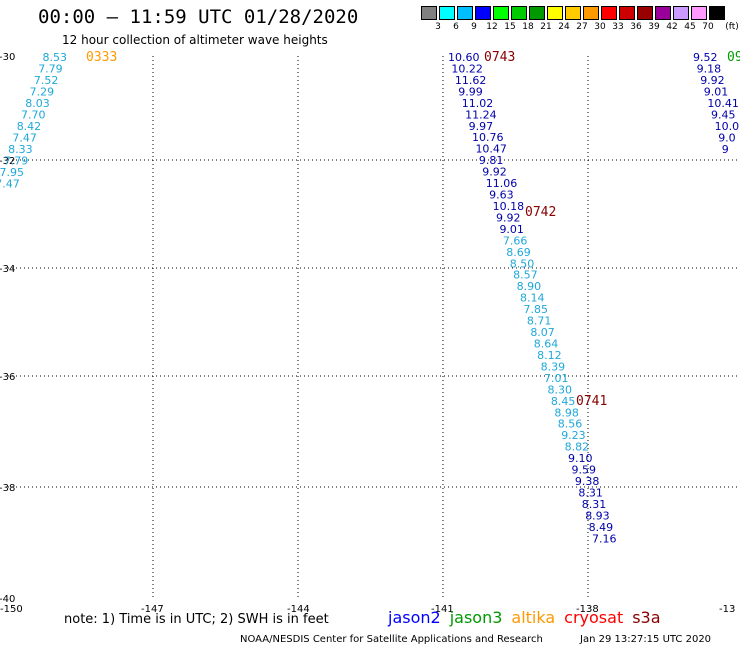 The image size is (740, 650). I want to click on wave-value: 8.98, so click(566, 412).